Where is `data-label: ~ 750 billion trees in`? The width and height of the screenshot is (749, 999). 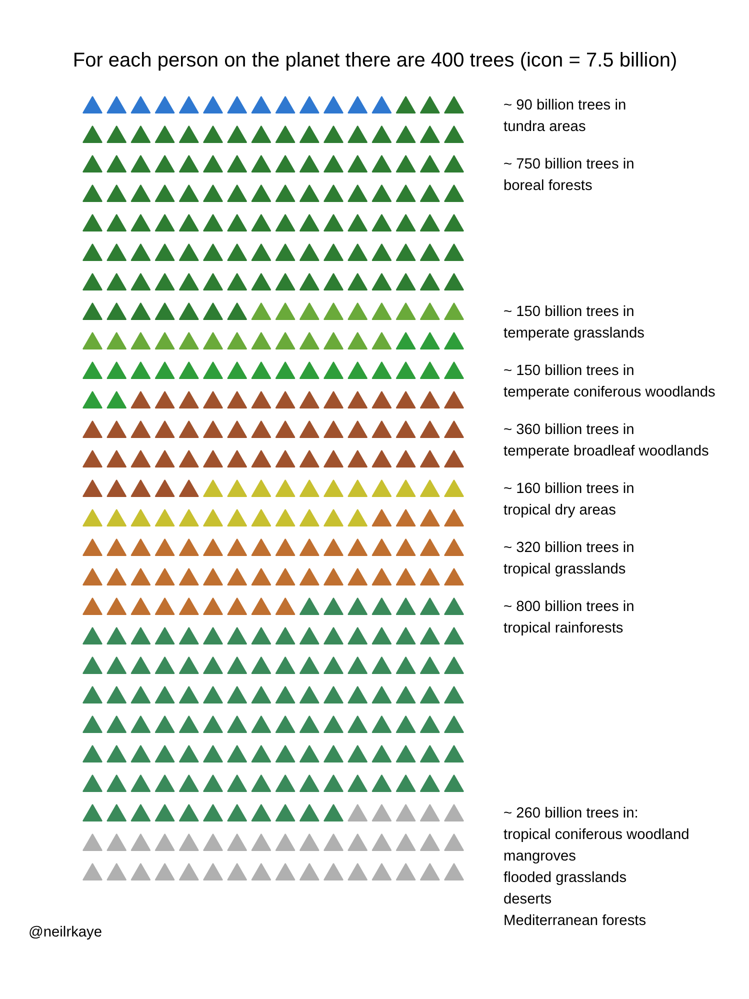
data-label: ~ 750 billion trees in is located at coordinates (569, 164).